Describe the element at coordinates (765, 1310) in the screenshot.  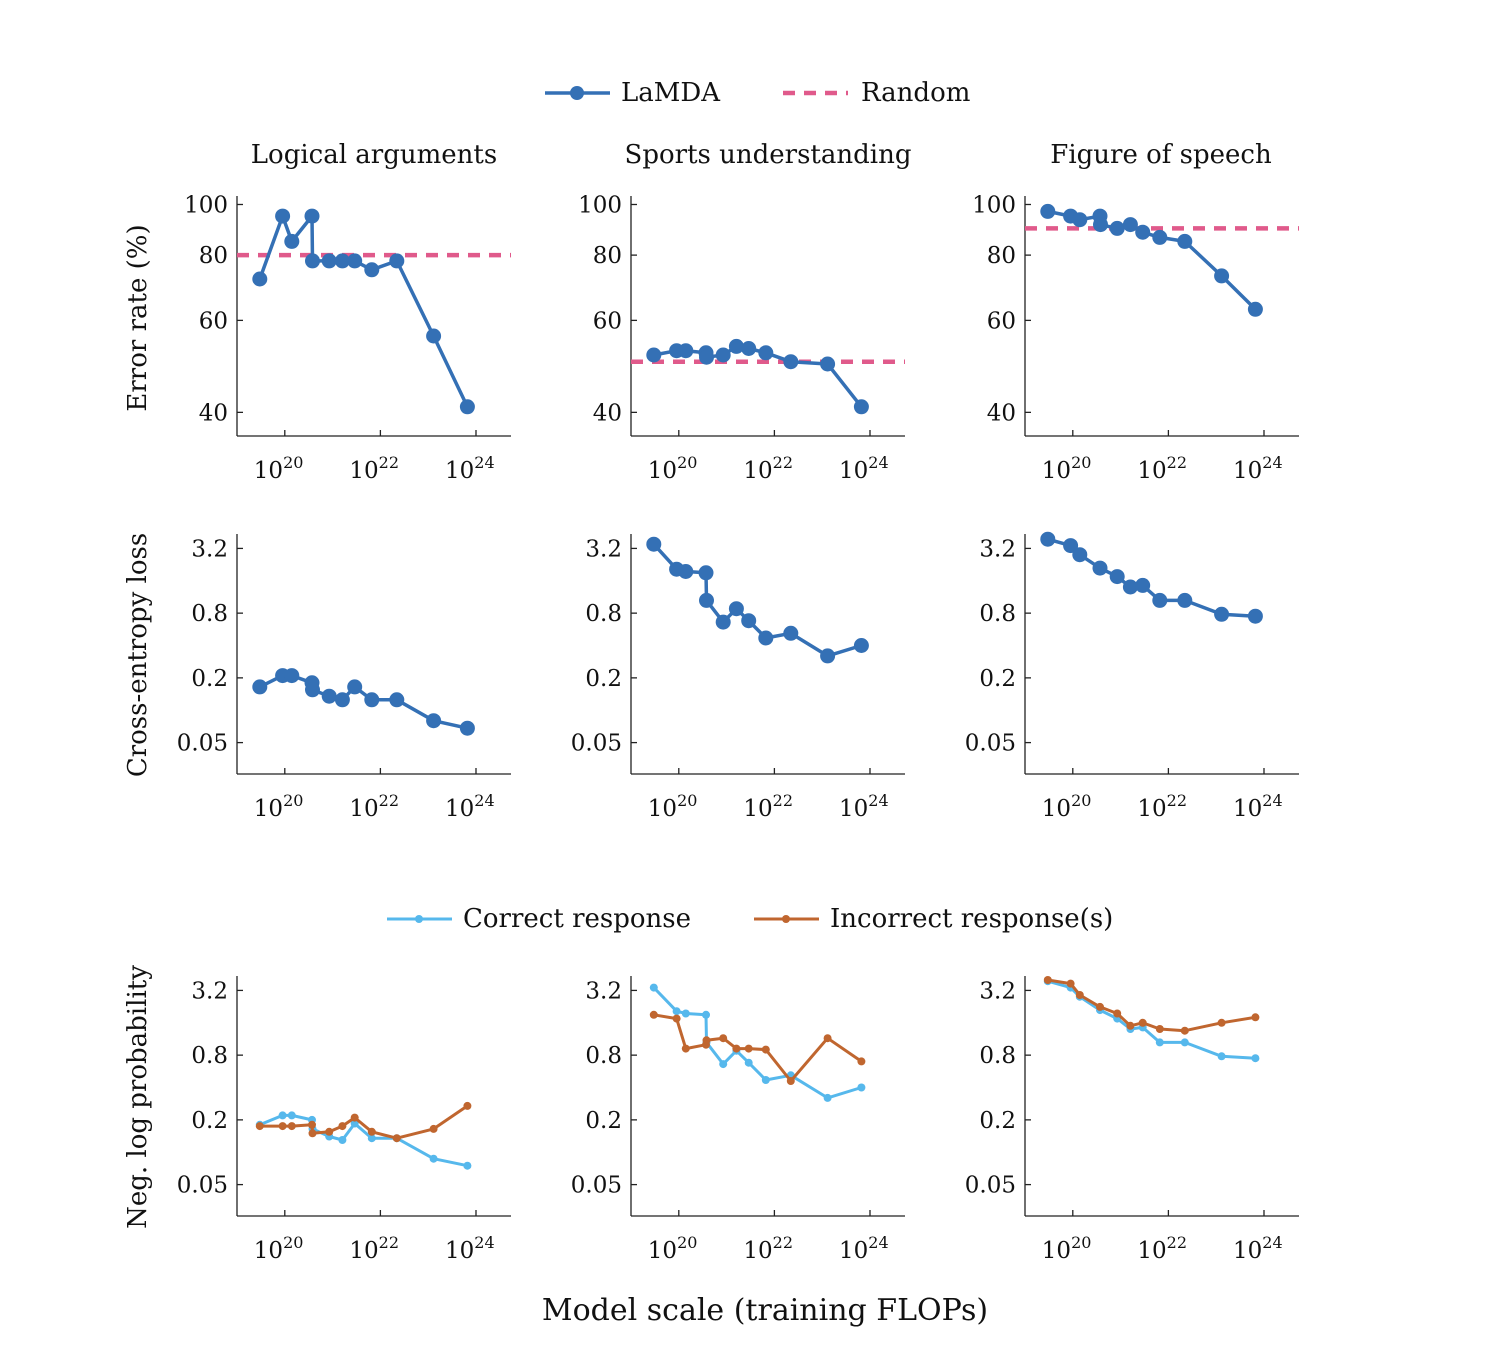
I see `x-axis-label: Model scale (training FLOPs)` at that location.